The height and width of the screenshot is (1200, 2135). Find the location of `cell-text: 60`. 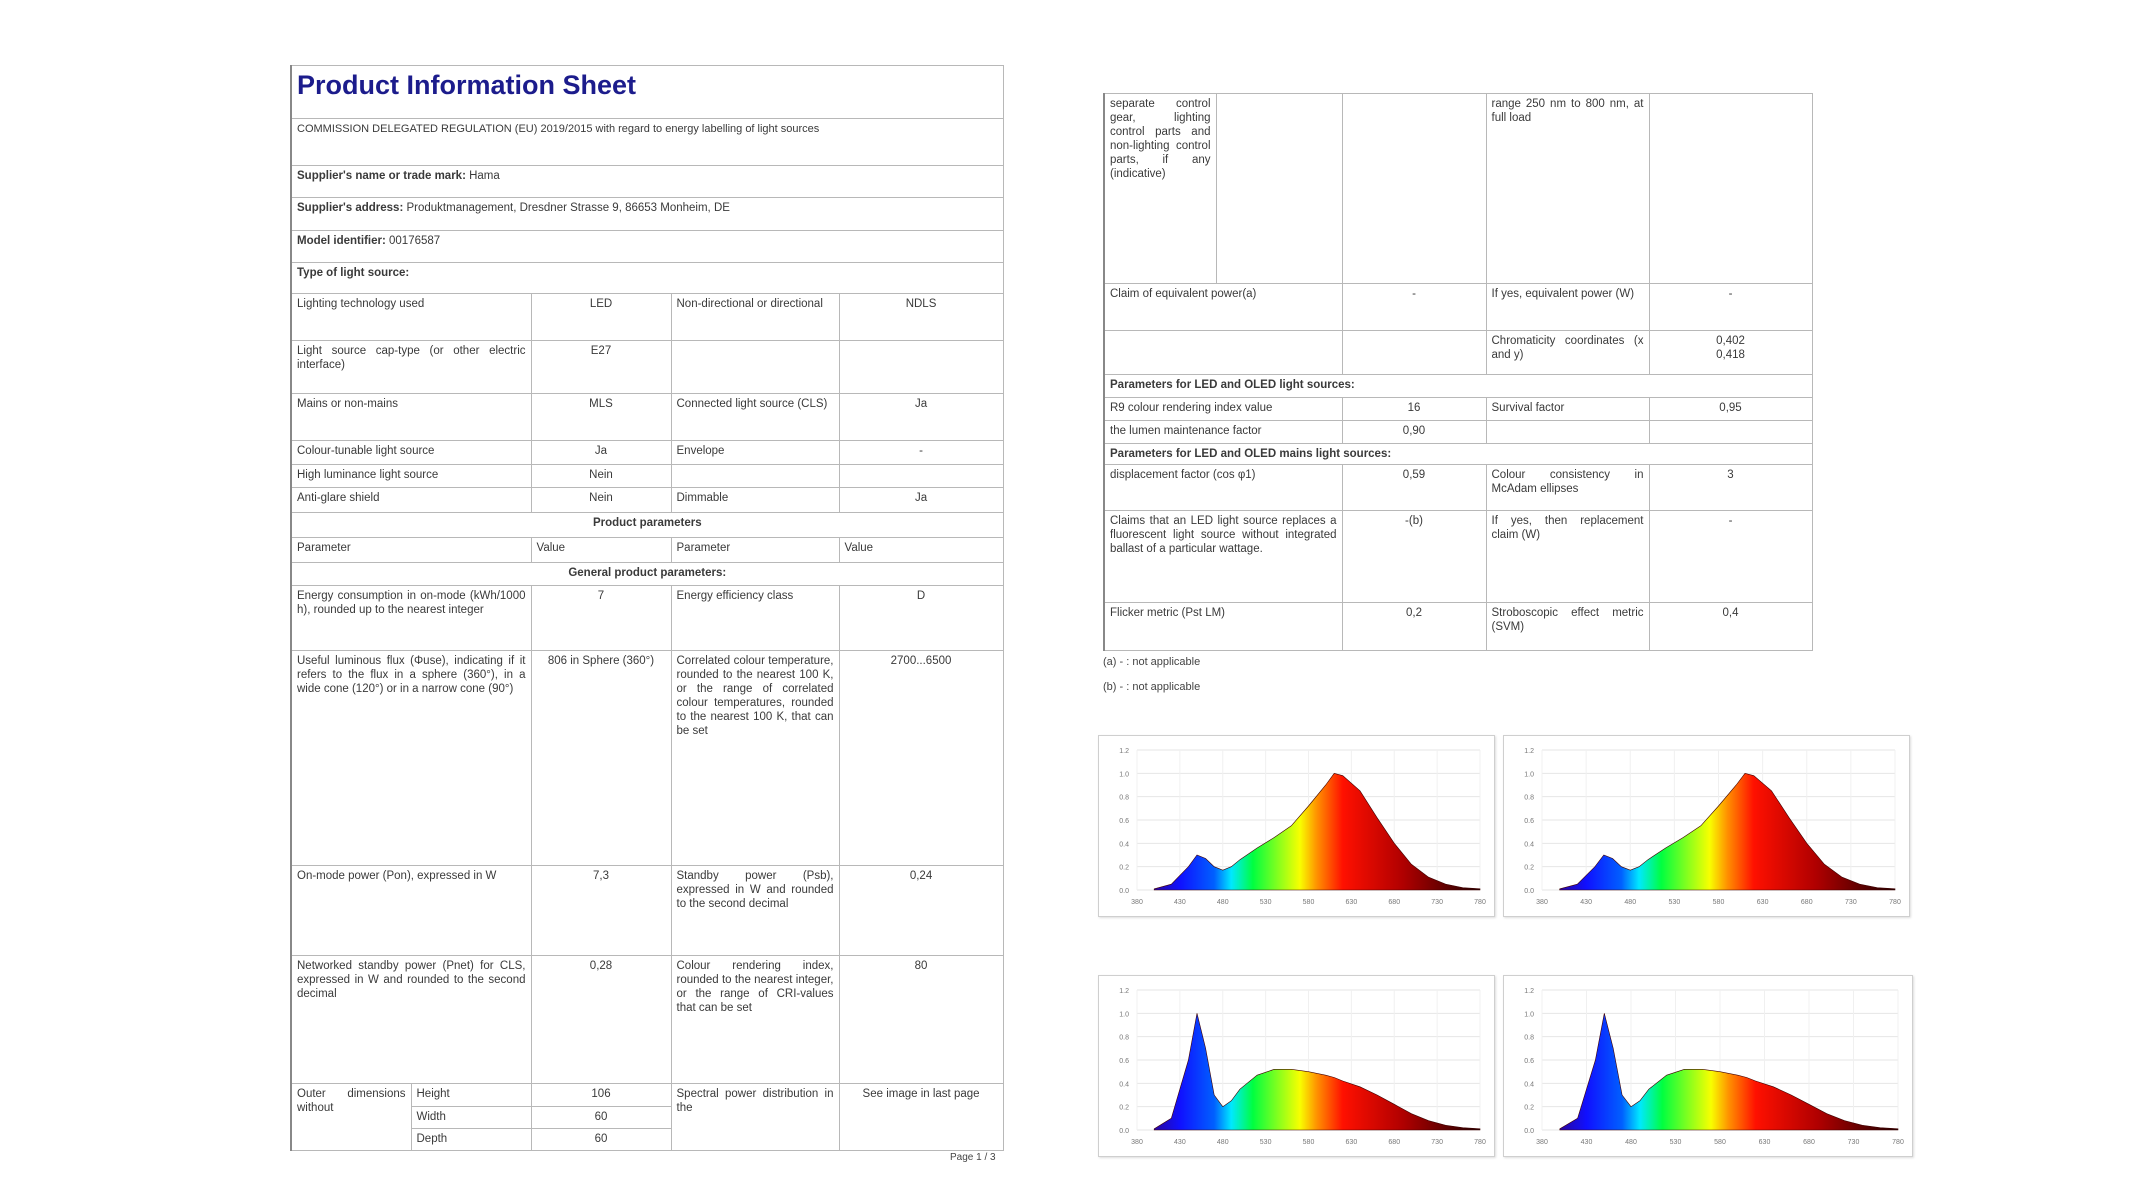

cell-text: 60 is located at coordinates (601, 1139).